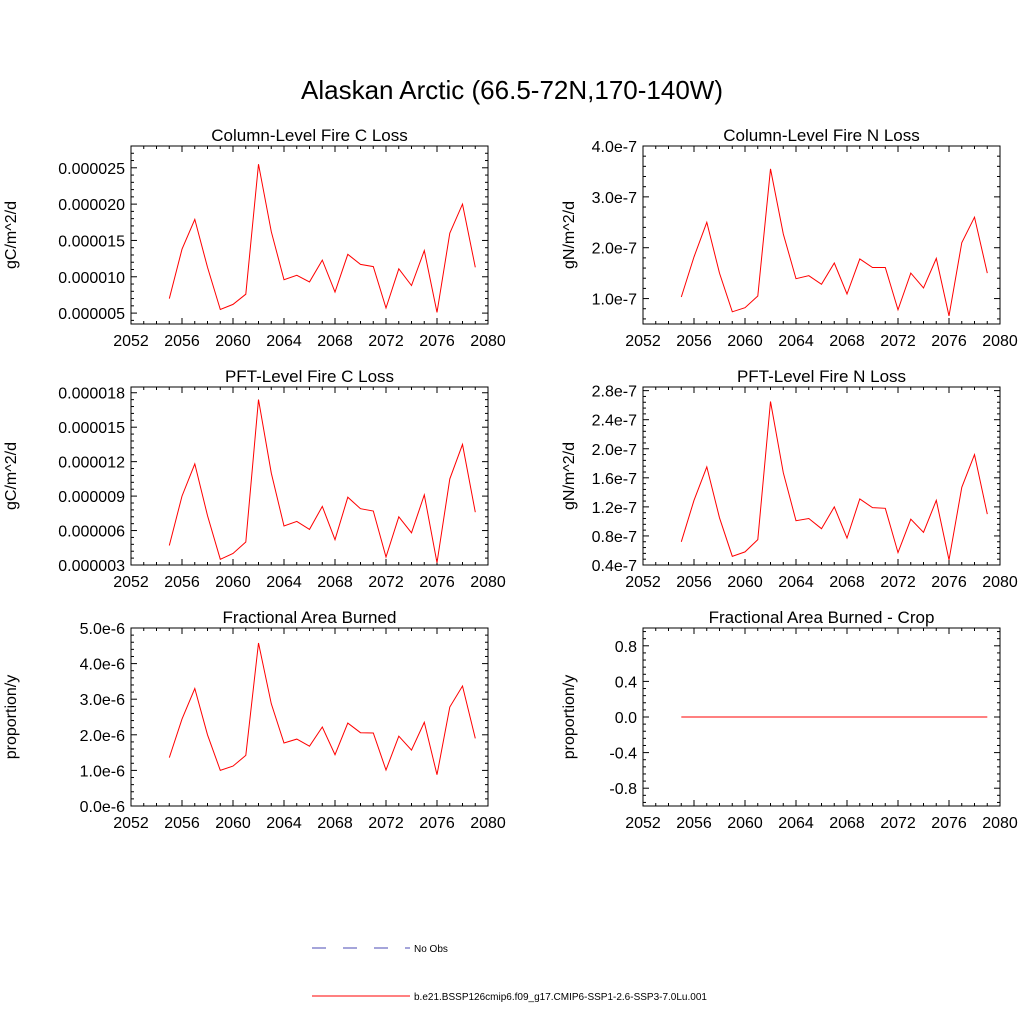  Describe the element at coordinates (821, 376) in the screenshot. I see `chart-title: PFT-Level Fire N Loss` at that location.